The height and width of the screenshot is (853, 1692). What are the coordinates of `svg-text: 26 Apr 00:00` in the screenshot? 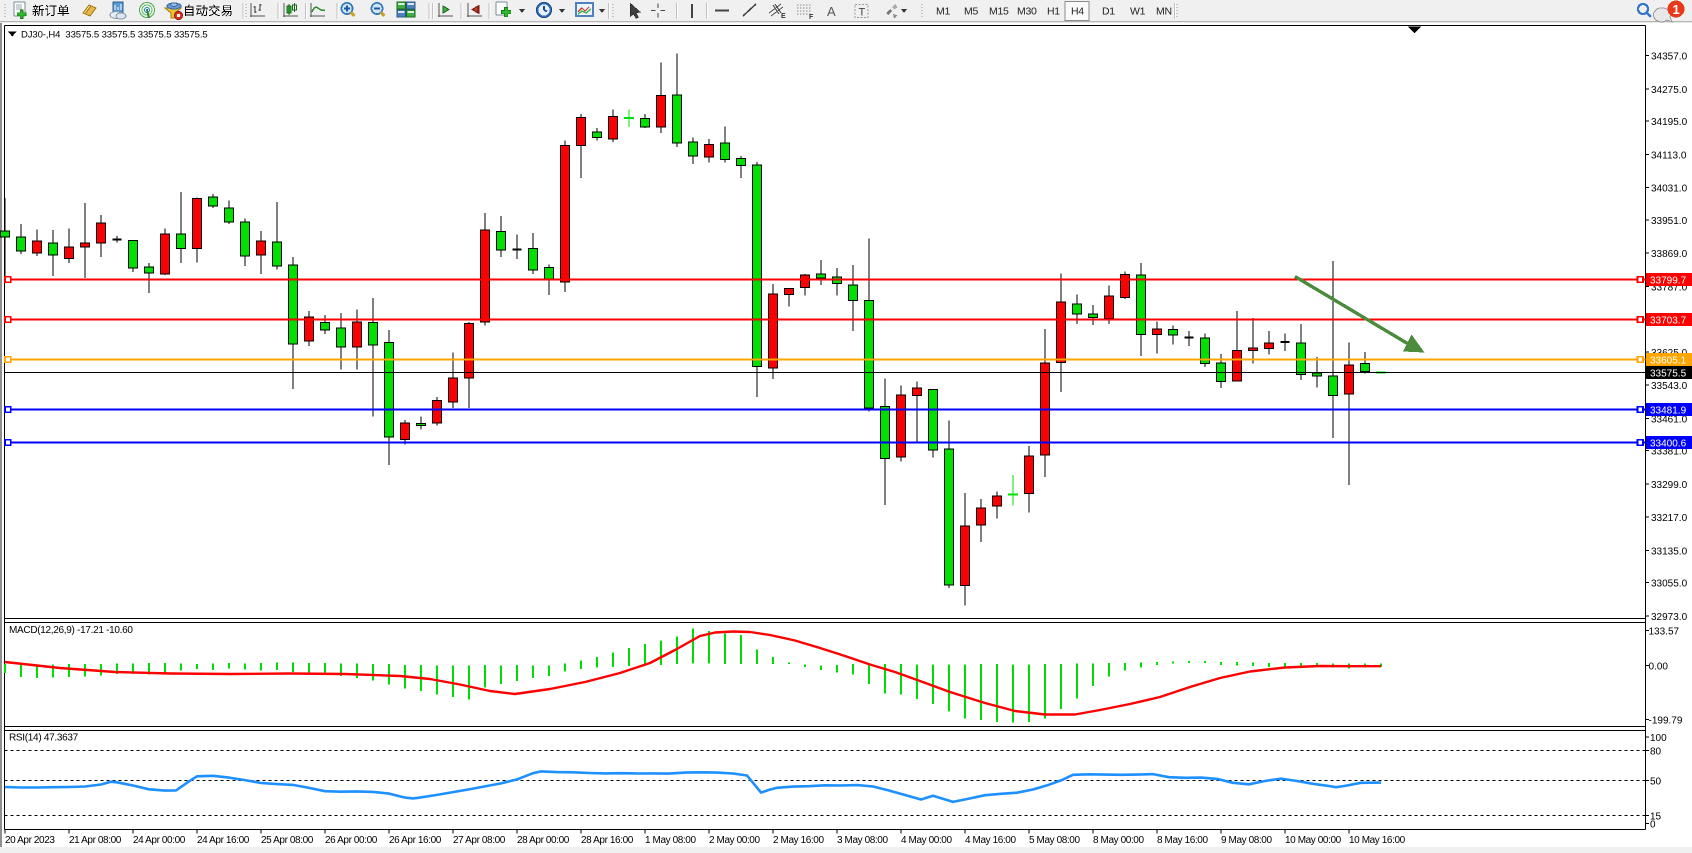 It's located at (351, 840).